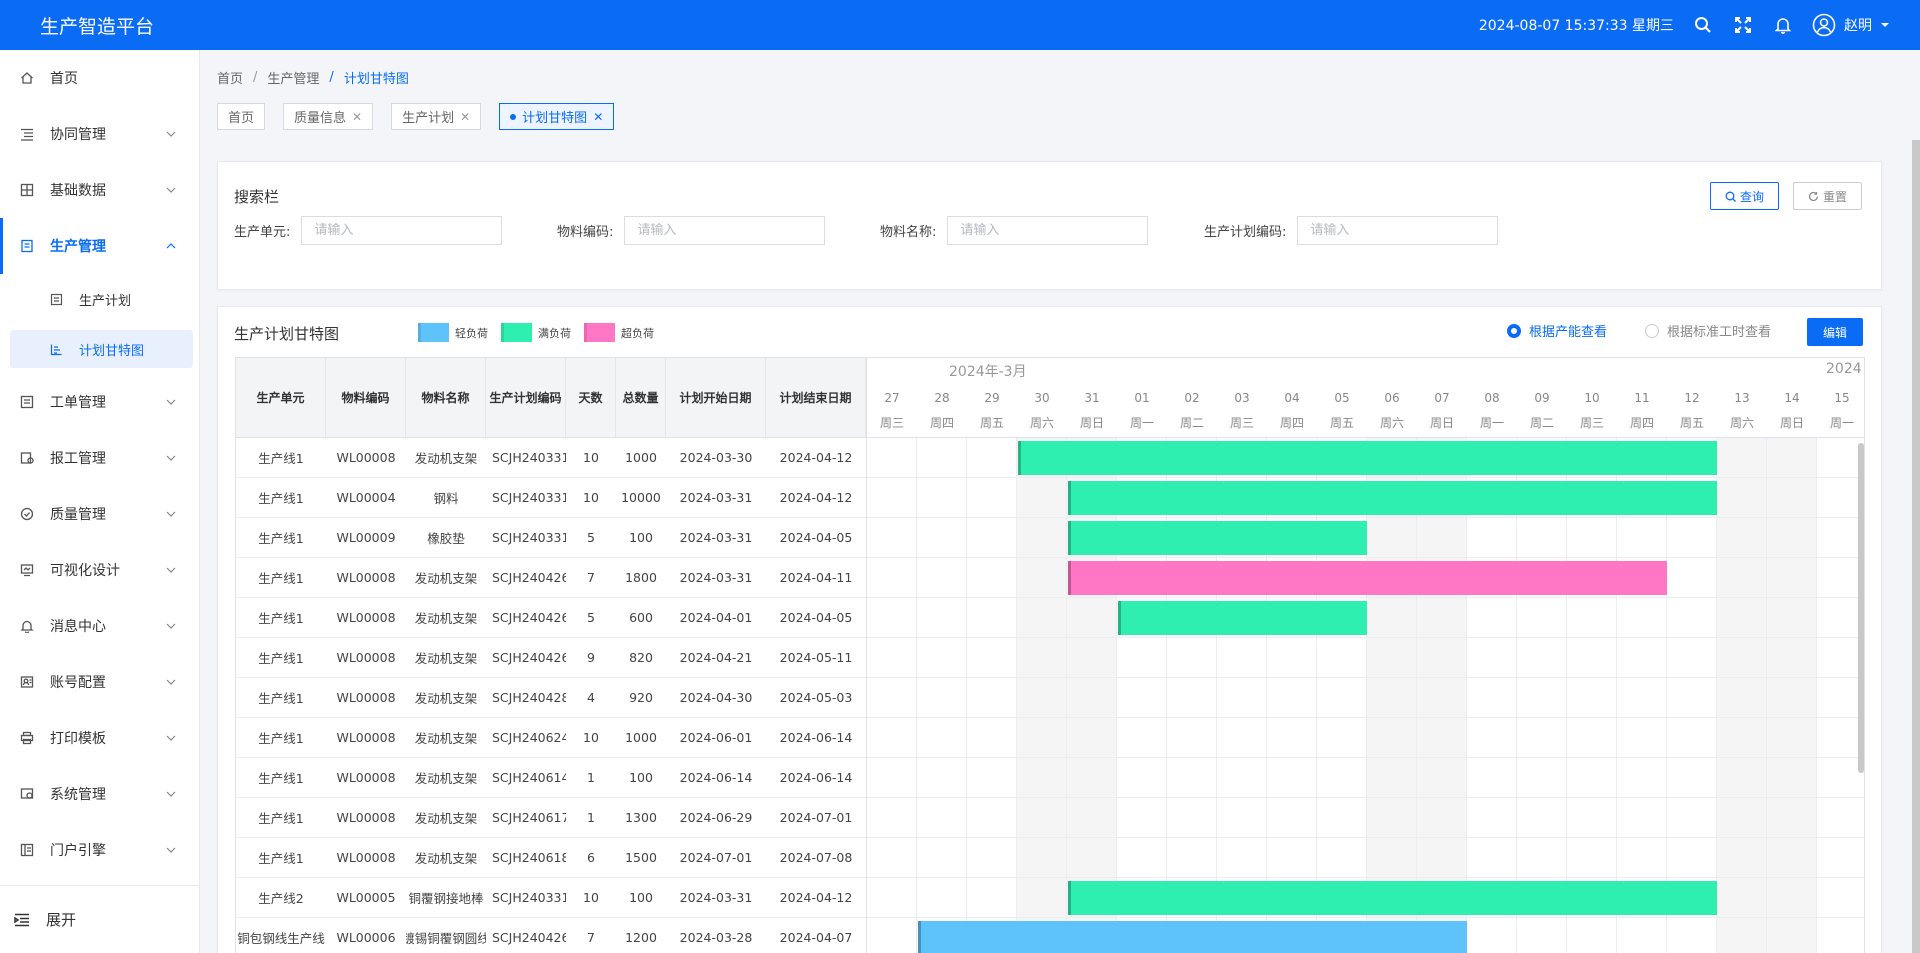 Image resolution: width=1920 pixels, height=953 pixels. I want to click on plan-code-input, so click(1398, 230).